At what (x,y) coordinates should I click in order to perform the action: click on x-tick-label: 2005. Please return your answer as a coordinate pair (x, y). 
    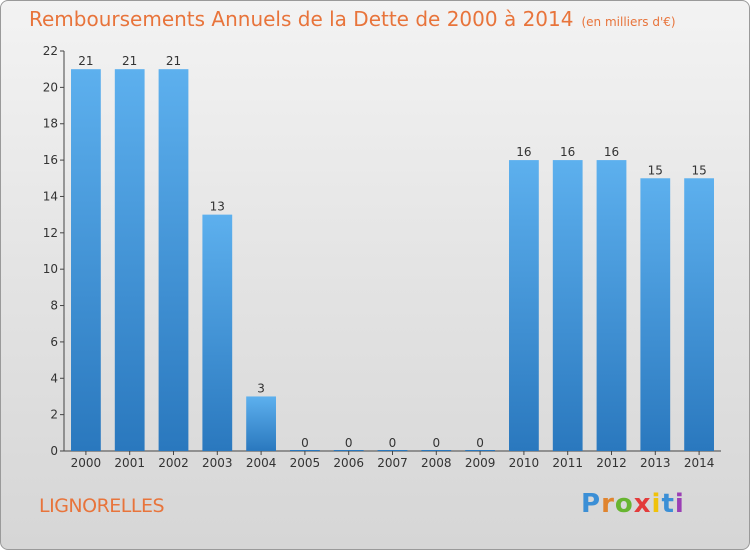
    Looking at the image, I should click on (305, 463).